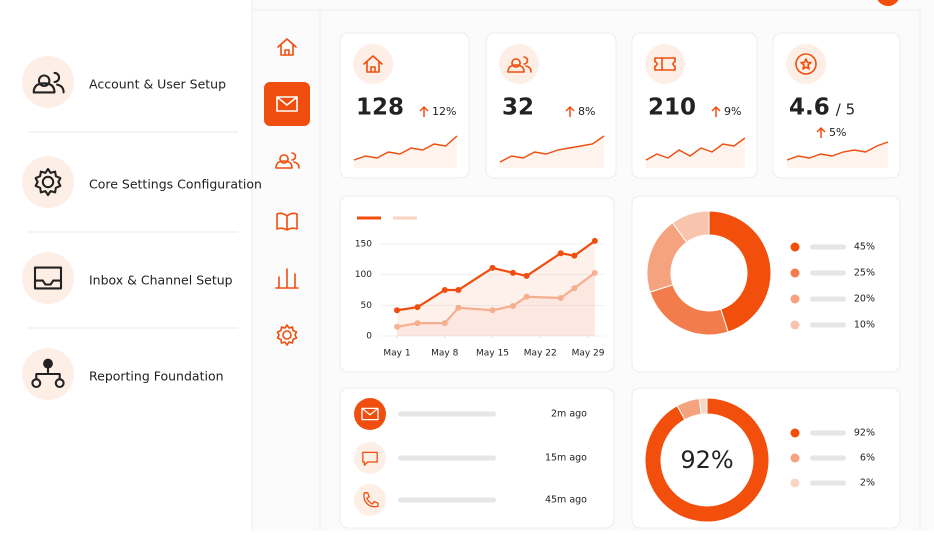 The width and height of the screenshot is (934, 535). Describe the element at coordinates (566, 500) in the screenshot. I see `activity-time: 45m ago` at that location.